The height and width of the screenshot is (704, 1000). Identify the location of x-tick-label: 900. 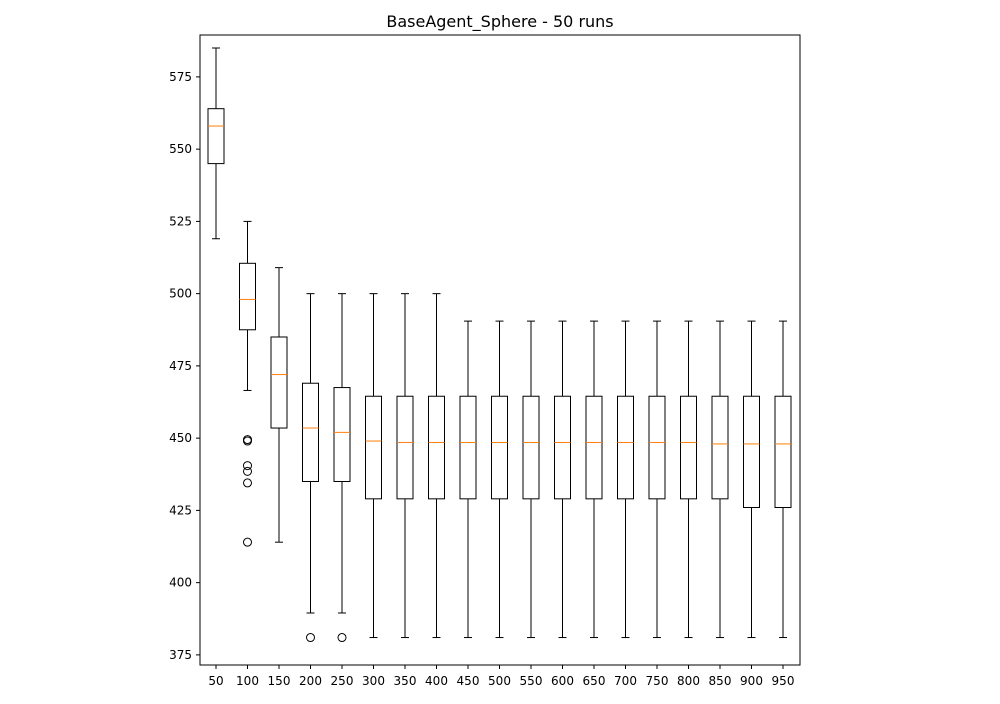
(751, 681).